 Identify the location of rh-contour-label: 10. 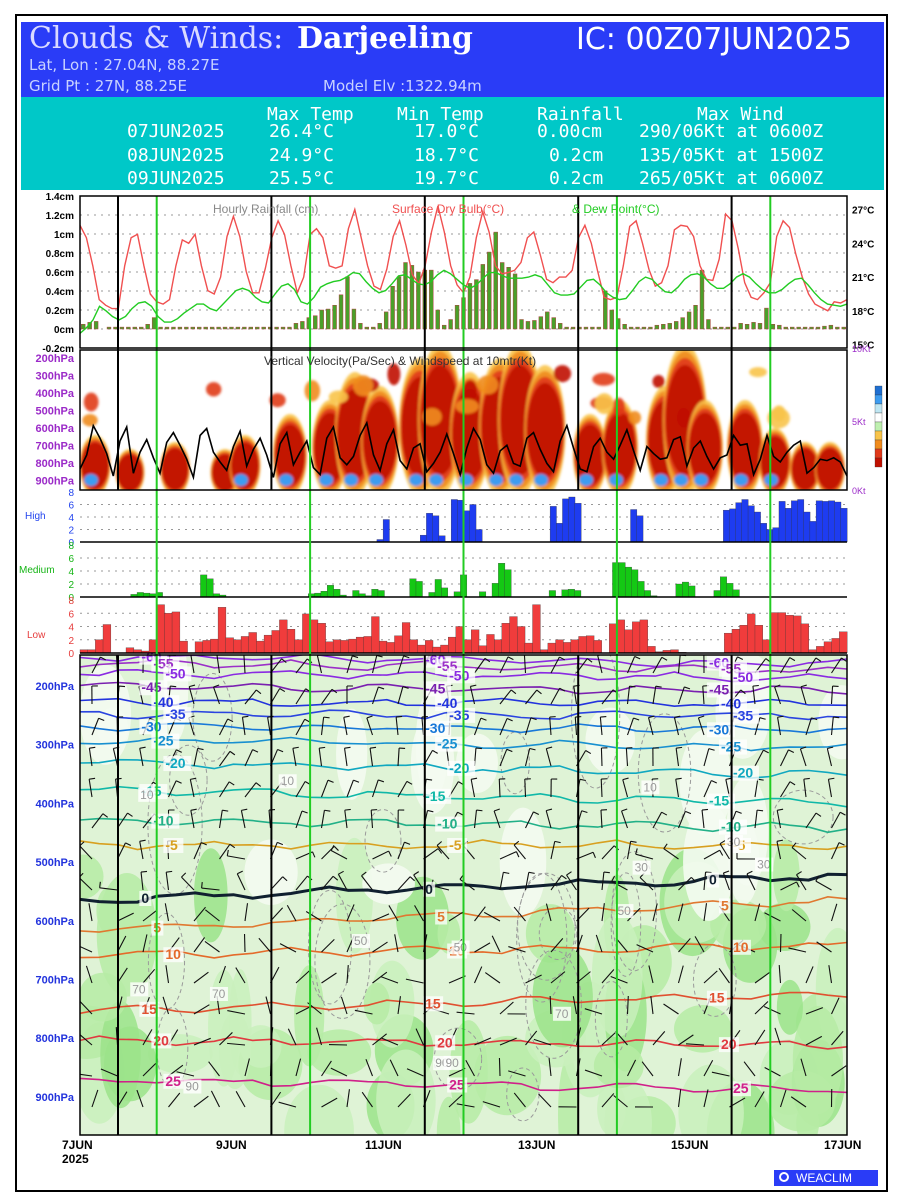
(650, 787).